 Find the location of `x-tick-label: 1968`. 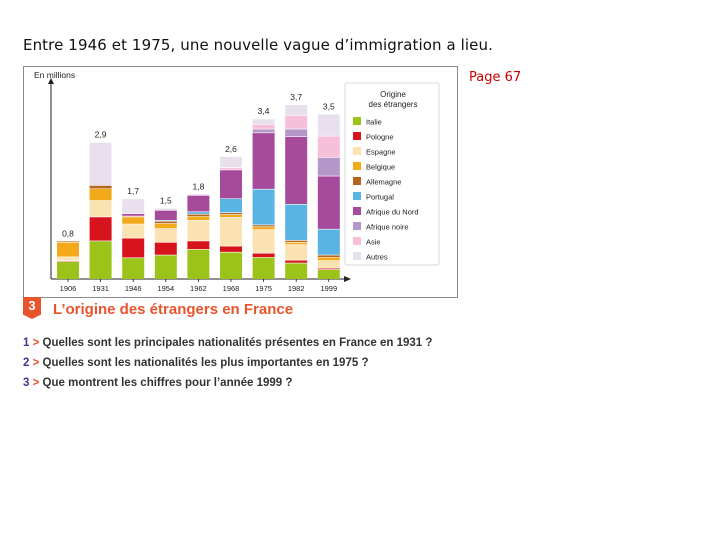

x-tick-label: 1968 is located at coordinates (231, 288).